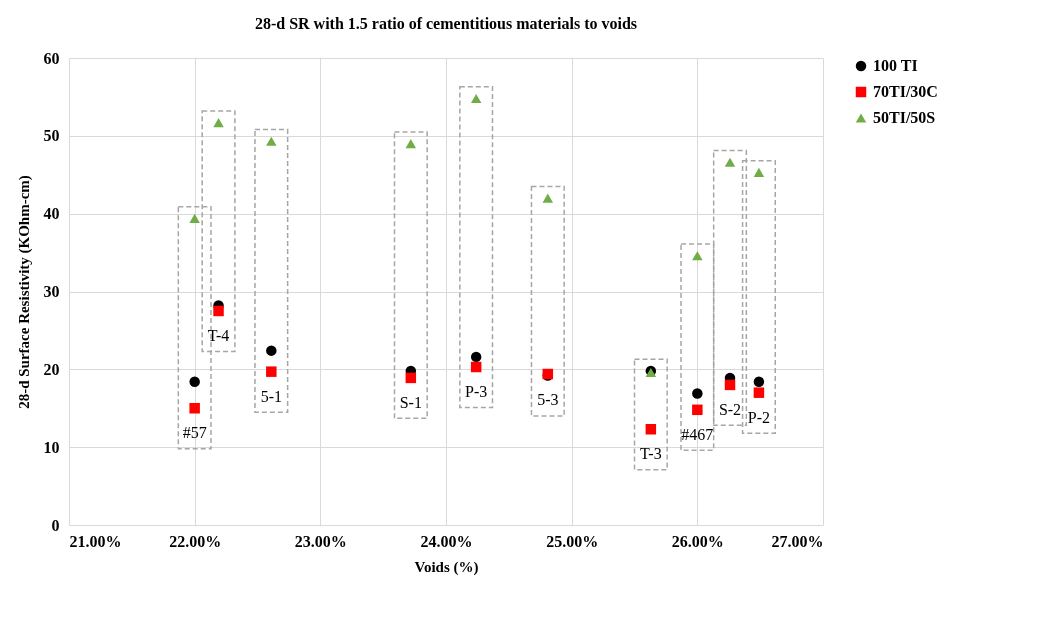  I want to click on y-tick-label: 0, so click(55, 525).